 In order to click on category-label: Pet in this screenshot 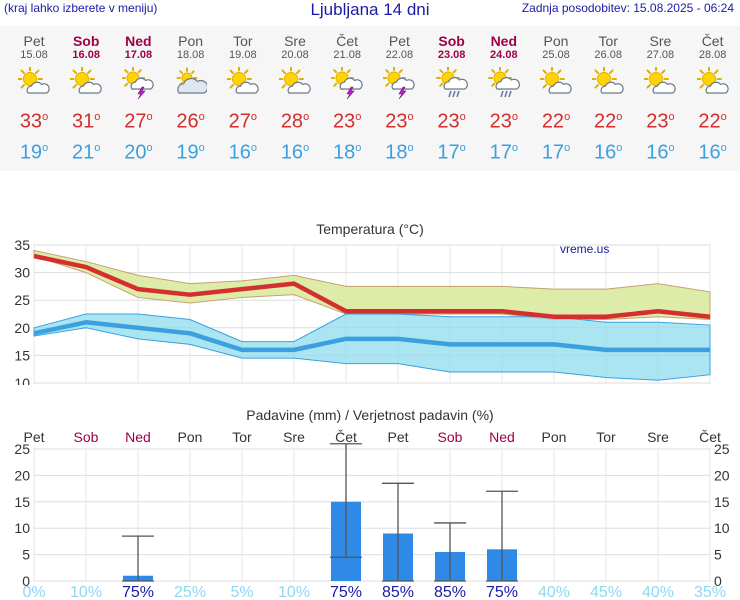, I will do `click(397, 437)`.